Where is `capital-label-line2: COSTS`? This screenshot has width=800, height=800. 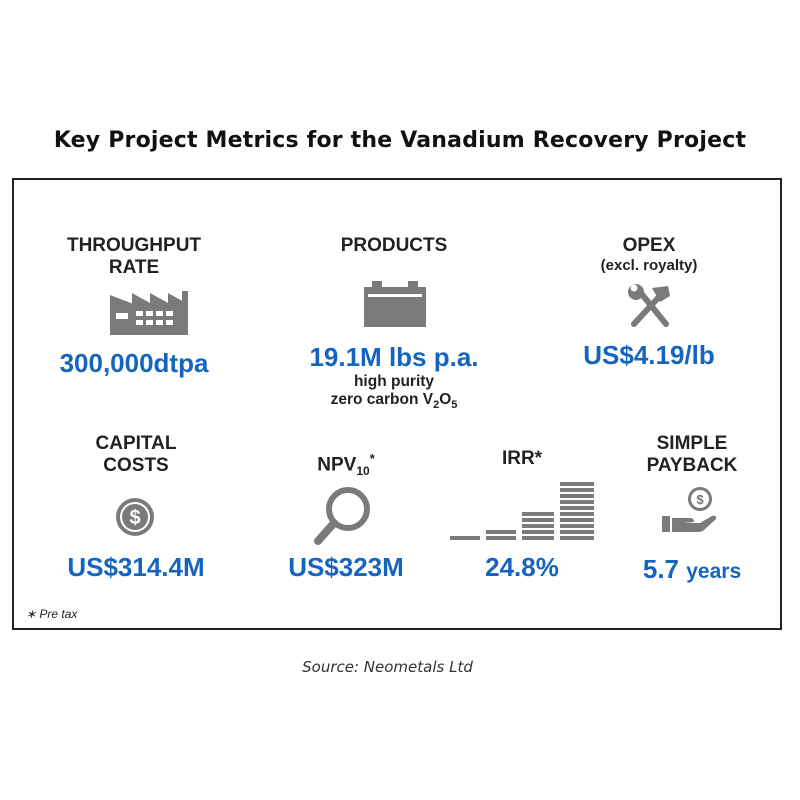 capital-label-line2: COSTS is located at coordinates (136, 465).